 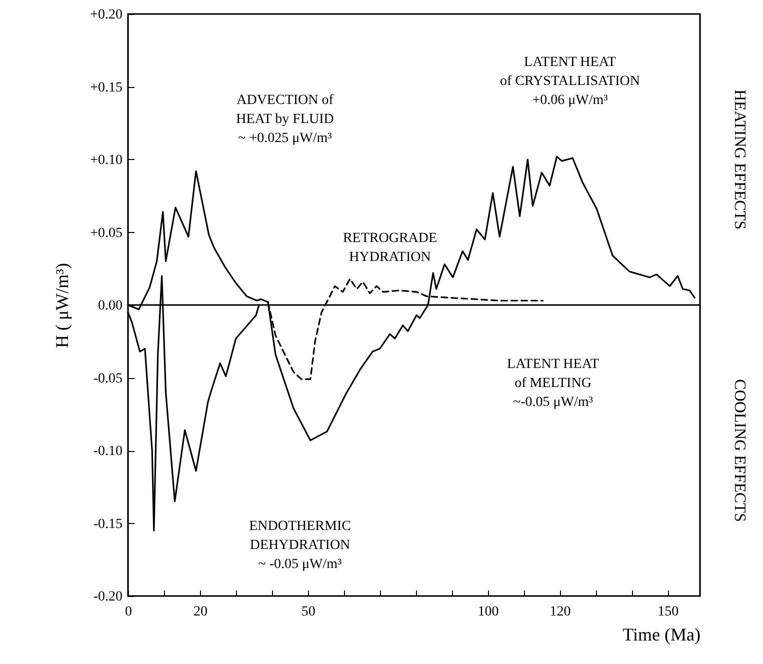 I want to click on annotation: LATENT HEAT of MELTING ~-0.05 μW/m³, so click(x=553, y=383).